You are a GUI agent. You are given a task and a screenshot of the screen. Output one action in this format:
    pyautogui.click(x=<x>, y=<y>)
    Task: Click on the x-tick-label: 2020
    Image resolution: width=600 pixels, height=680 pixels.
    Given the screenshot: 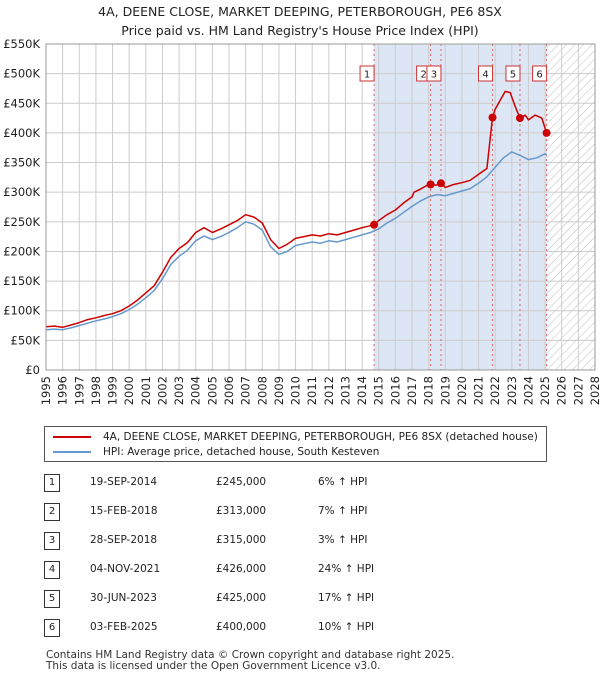 What is the action you would take?
    pyautogui.click(x=462, y=390)
    